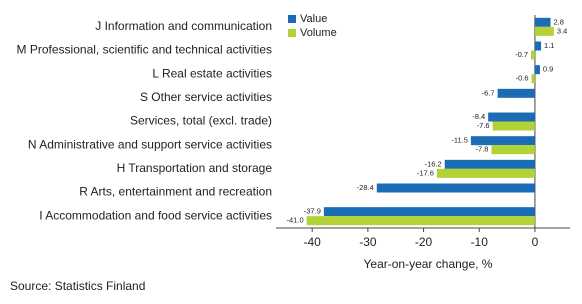  What do you see at coordinates (295, 220) in the screenshot?
I see `data-label: -41.0` at bounding box center [295, 220].